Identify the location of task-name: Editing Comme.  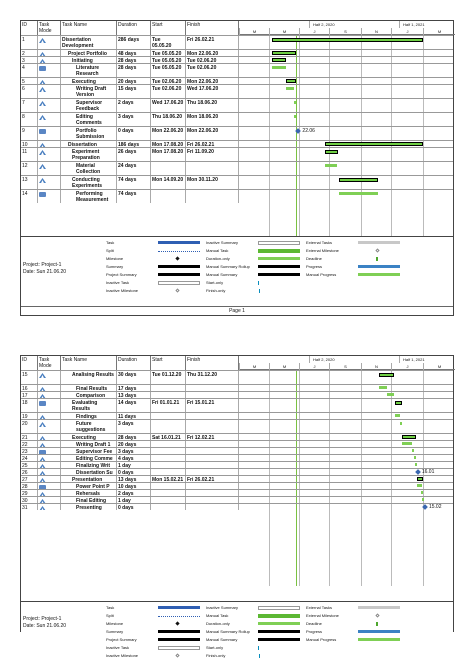
(89, 458).